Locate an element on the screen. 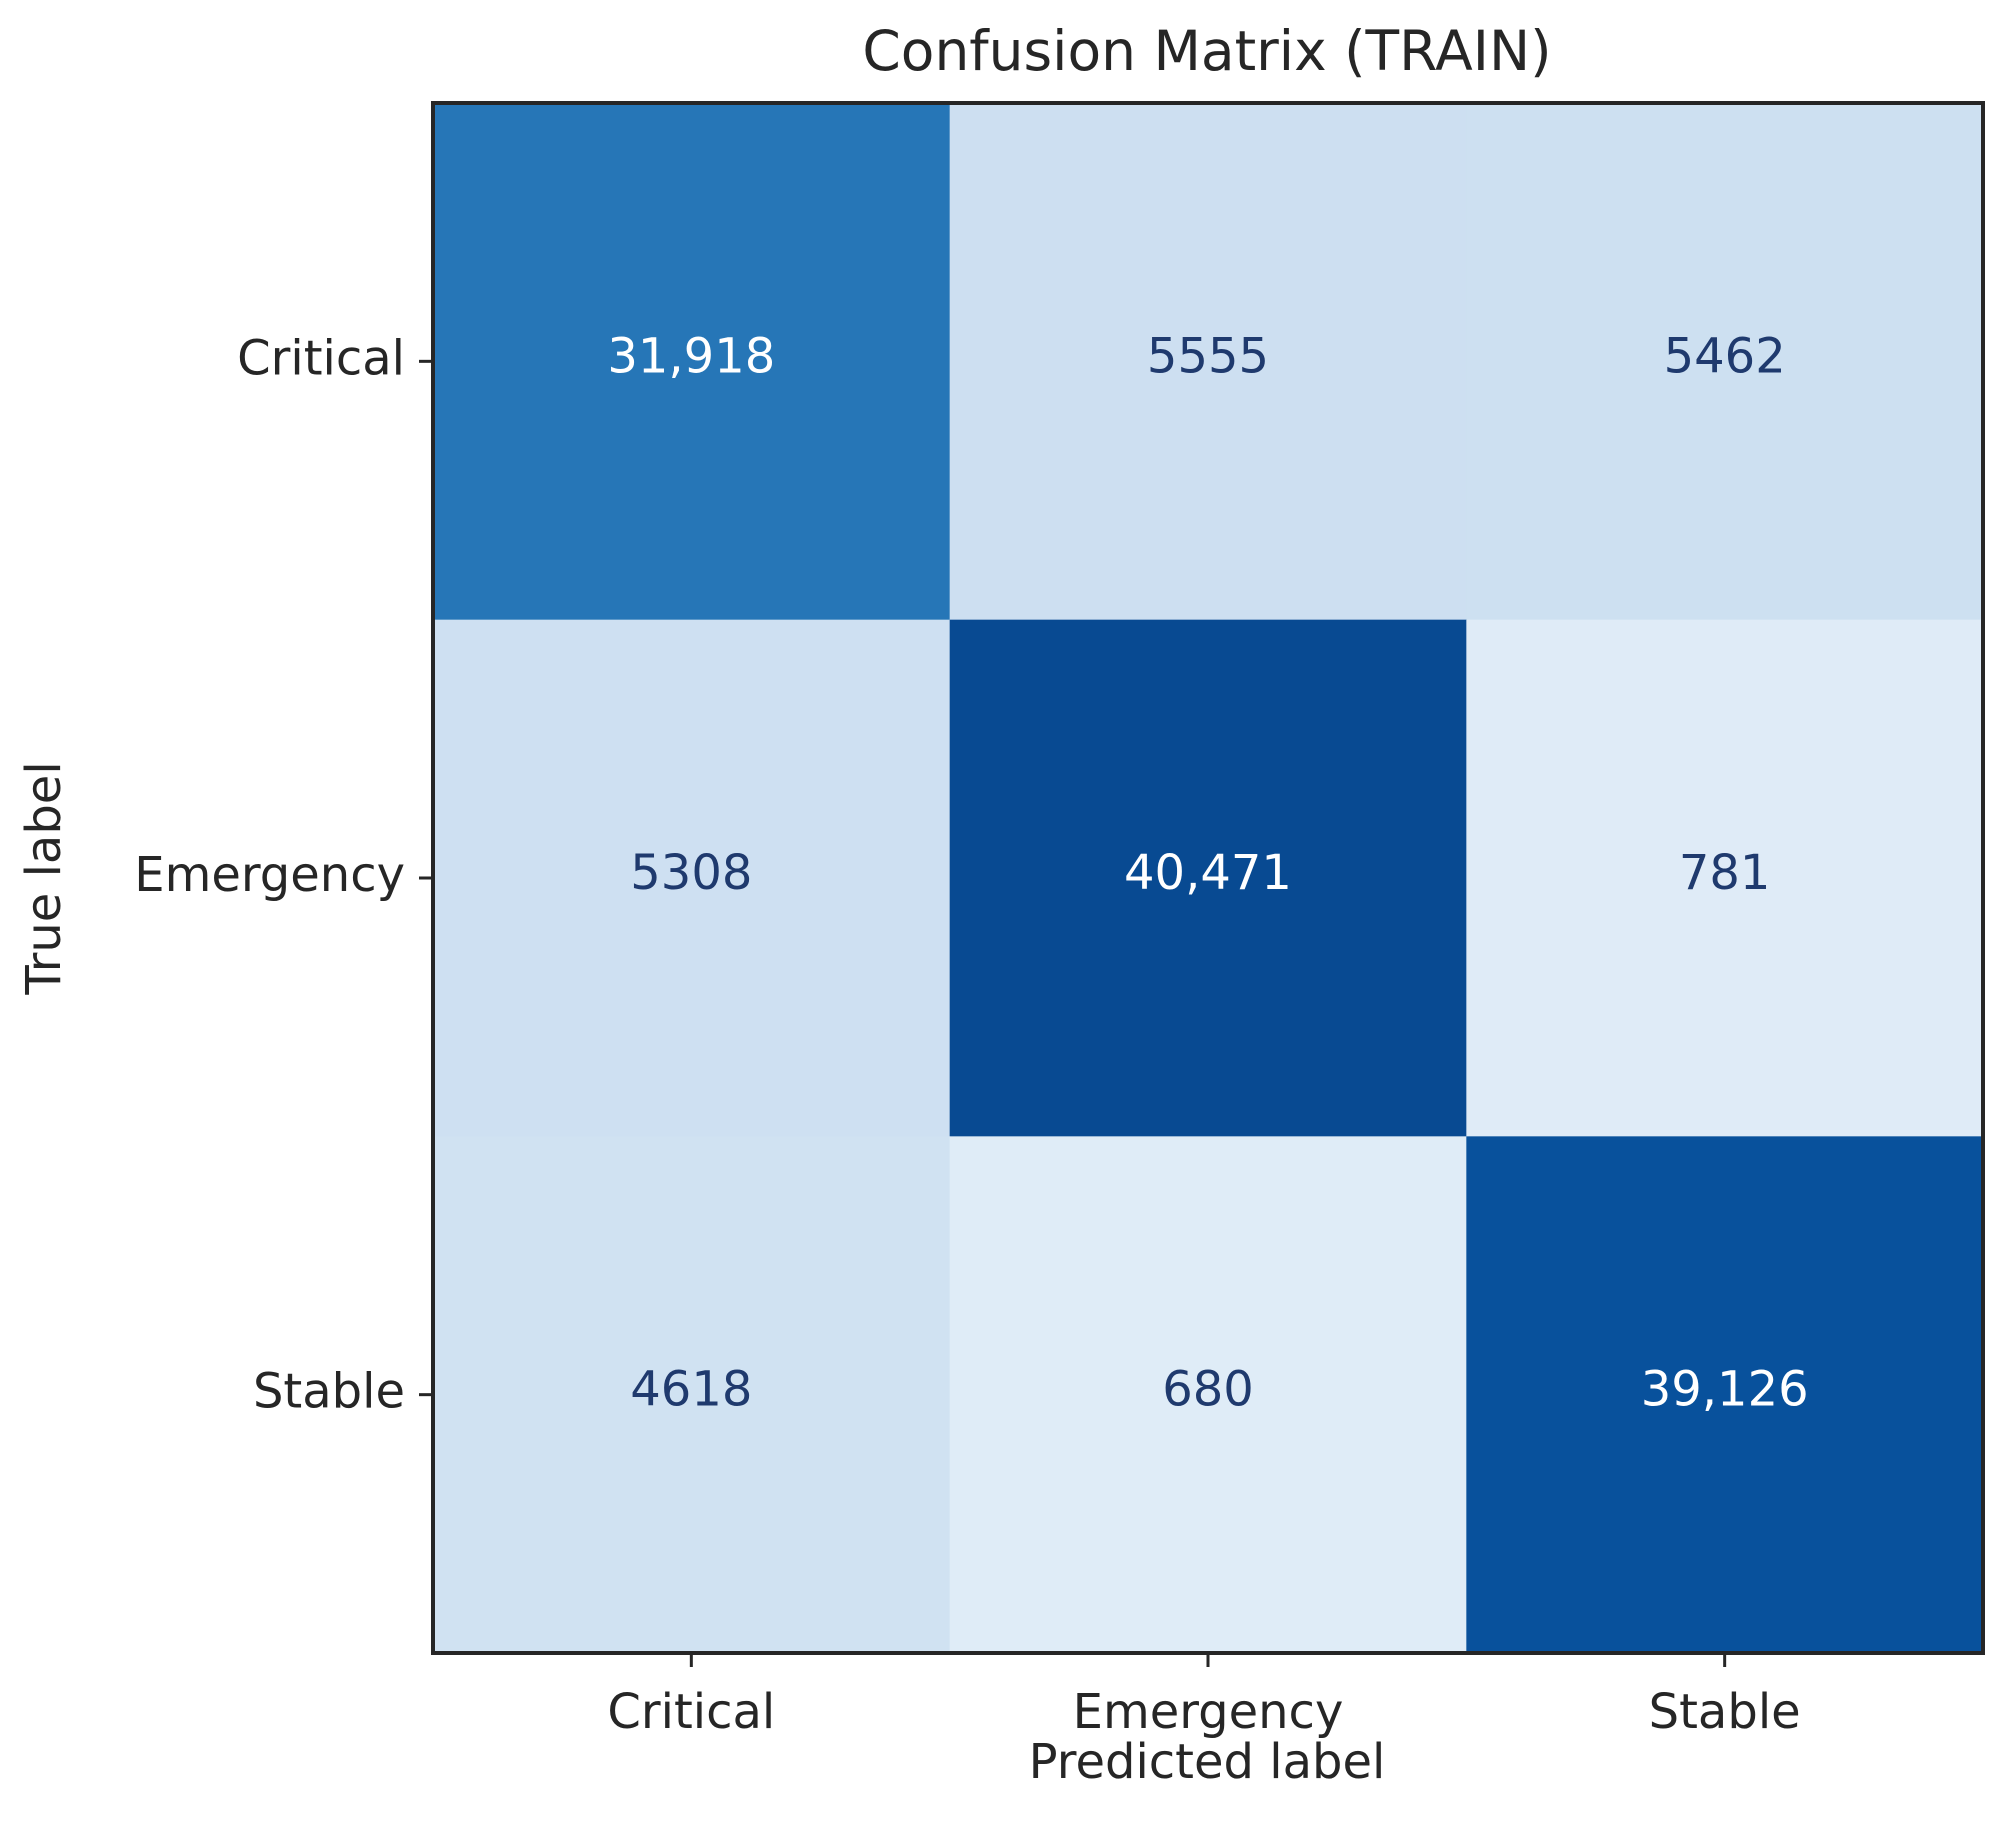 This screenshot has height=1822, width=2000. y-tick-label: Emergency is located at coordinates (269, 875).